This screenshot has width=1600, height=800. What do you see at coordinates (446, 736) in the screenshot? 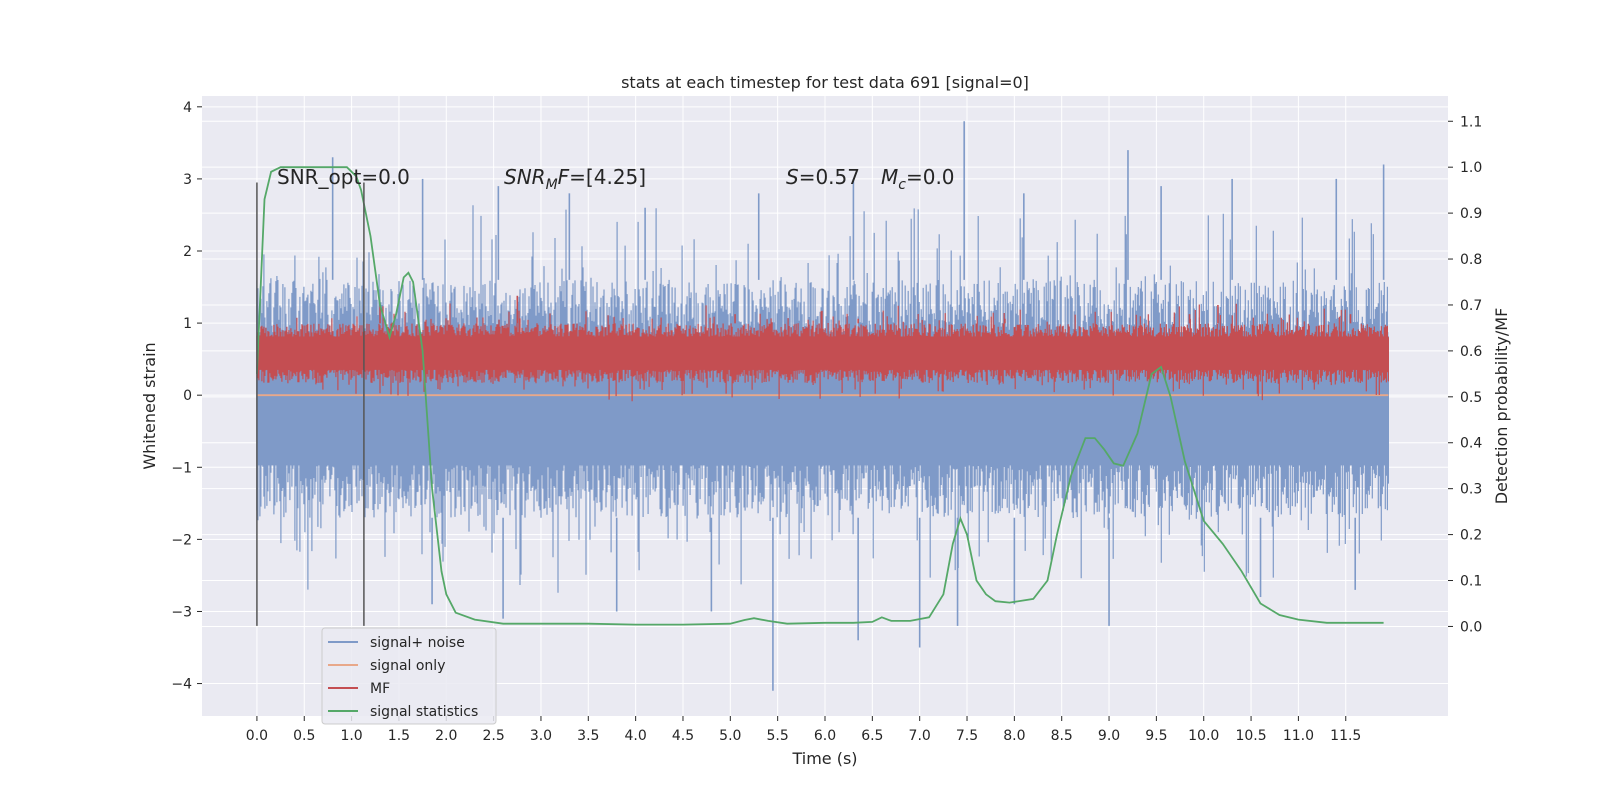
I see `x-tick-label: 2.0` at bounding box center [446, 736].